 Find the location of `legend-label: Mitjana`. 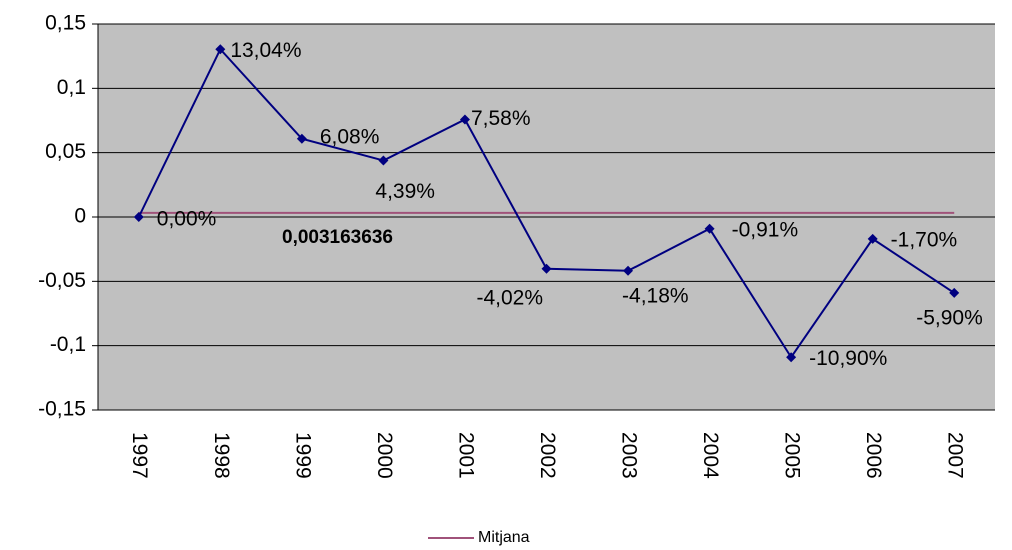

legend-label: Mitjana is located at coordinates (504, 537).